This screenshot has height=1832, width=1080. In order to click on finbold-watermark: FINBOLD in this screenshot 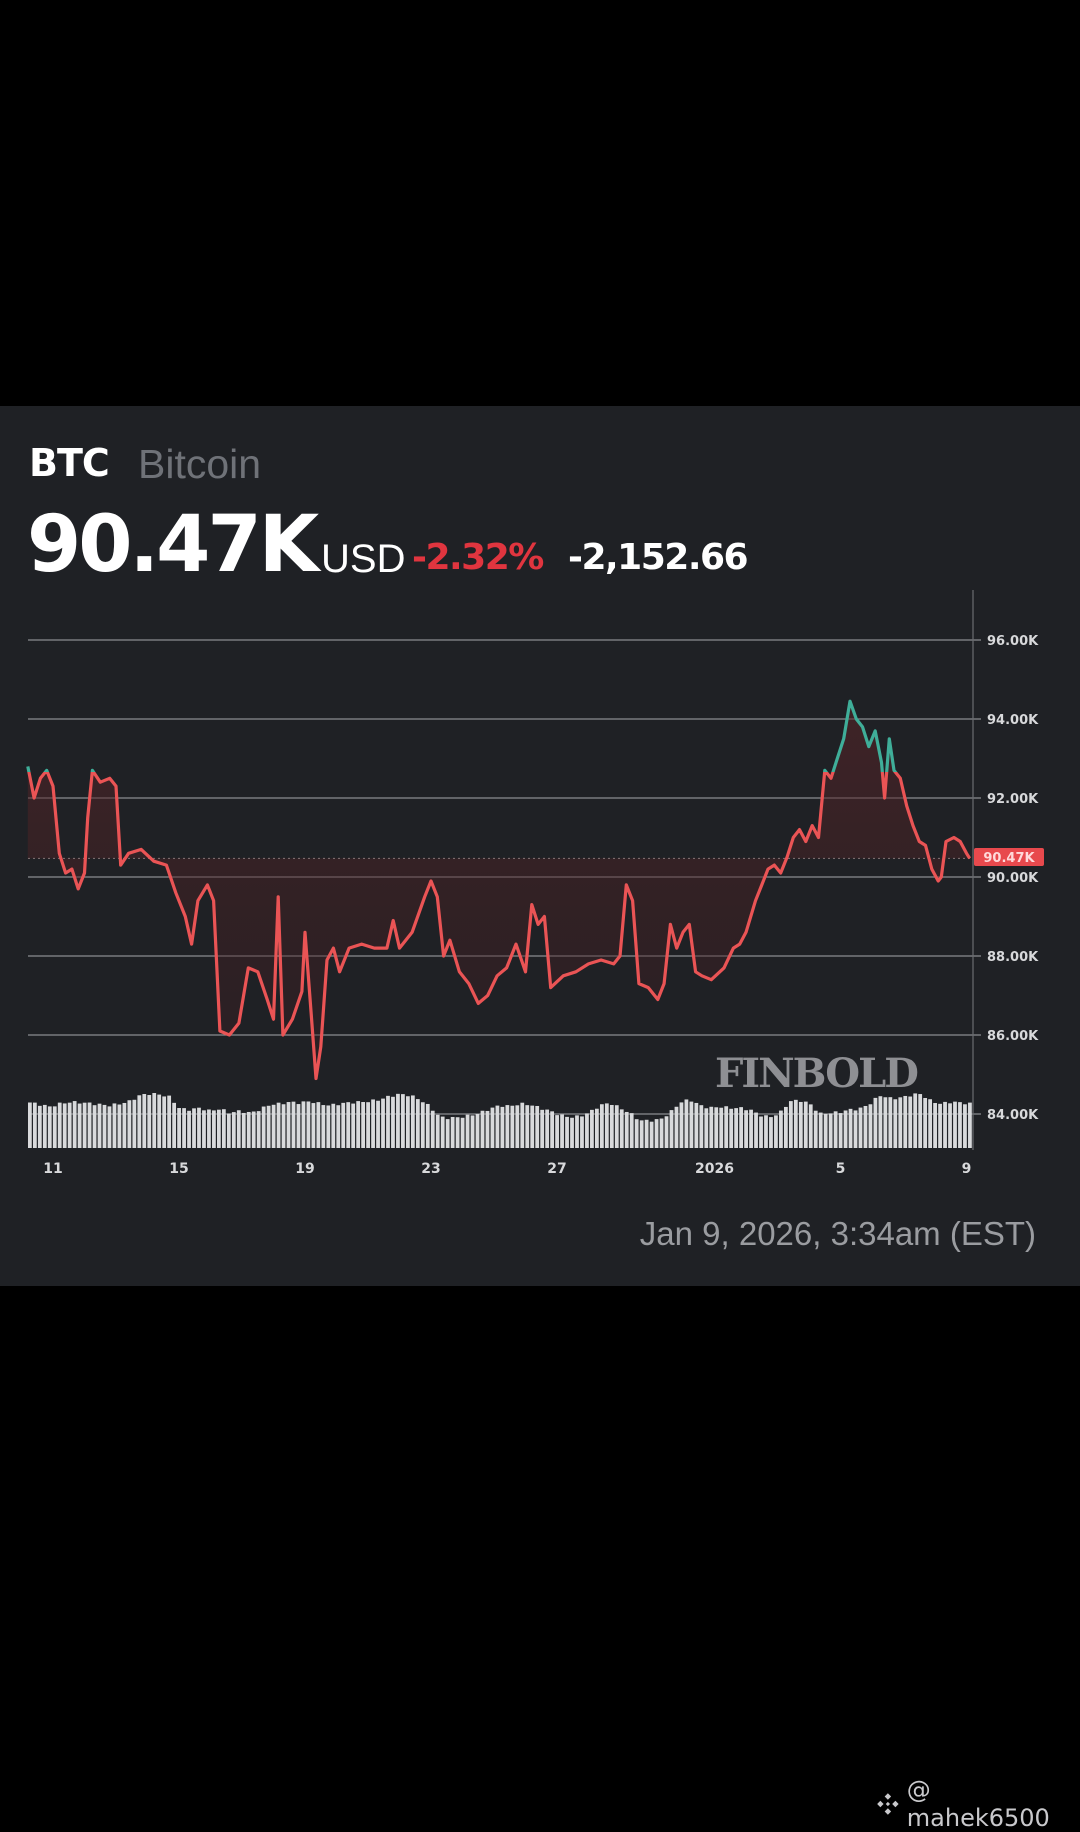, I will do `click(817, 1073)`.